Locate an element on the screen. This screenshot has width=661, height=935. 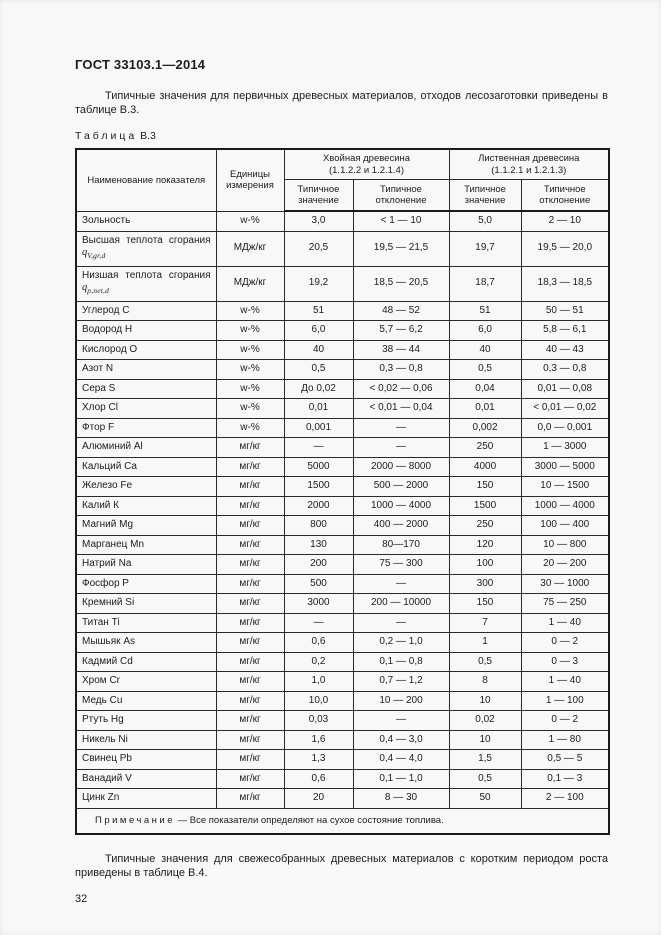
indicator-name: Водород Н is located at coordinates (146, 330).